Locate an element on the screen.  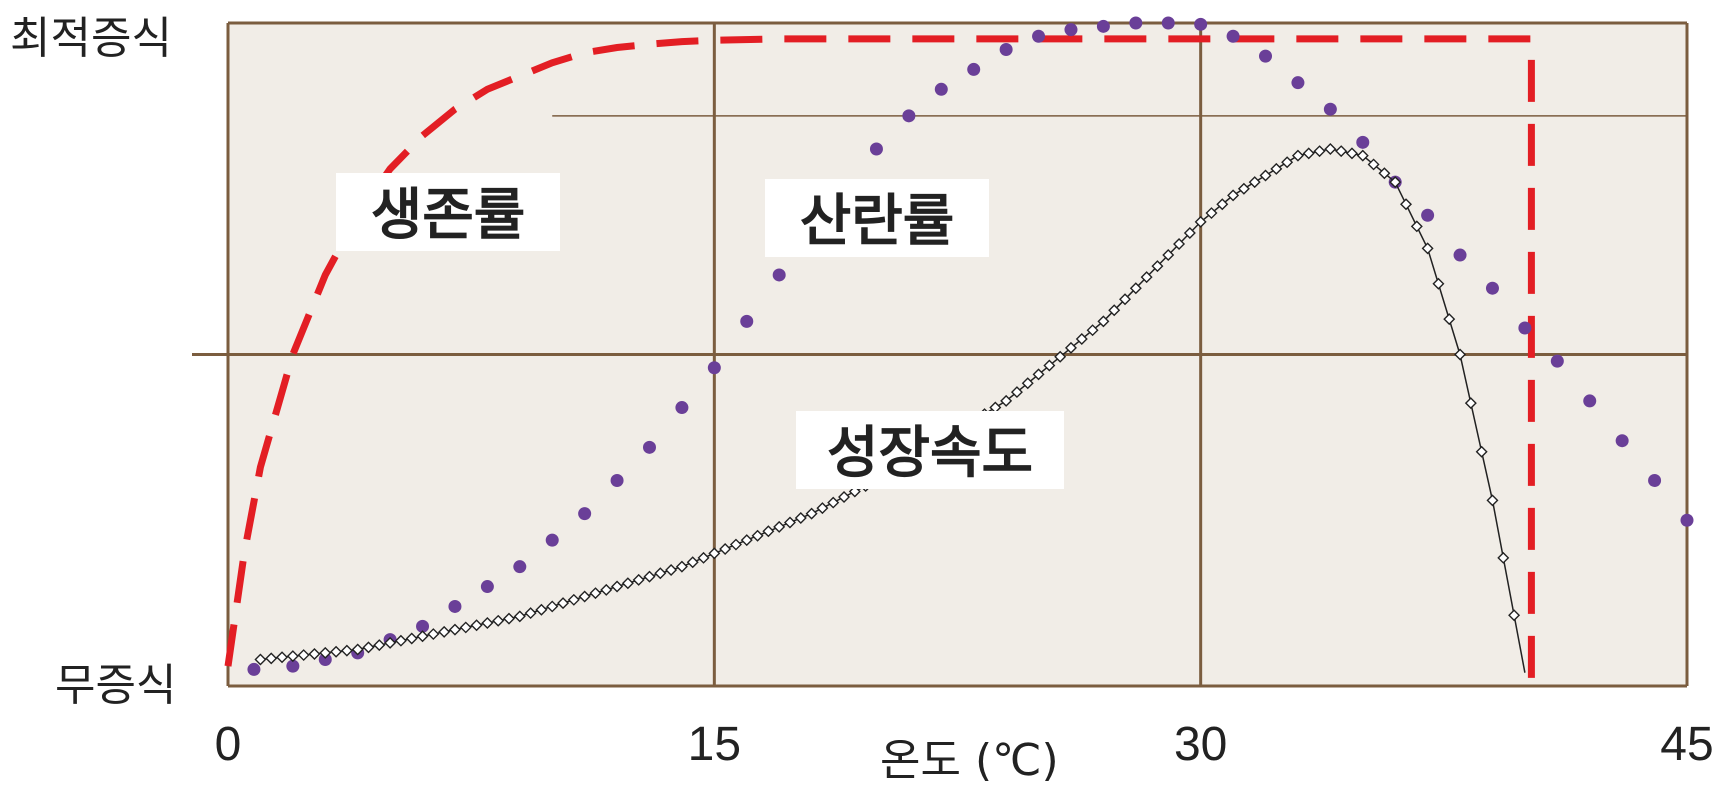
y-top-label: 최적증식 is located at coordinates (91, 38).